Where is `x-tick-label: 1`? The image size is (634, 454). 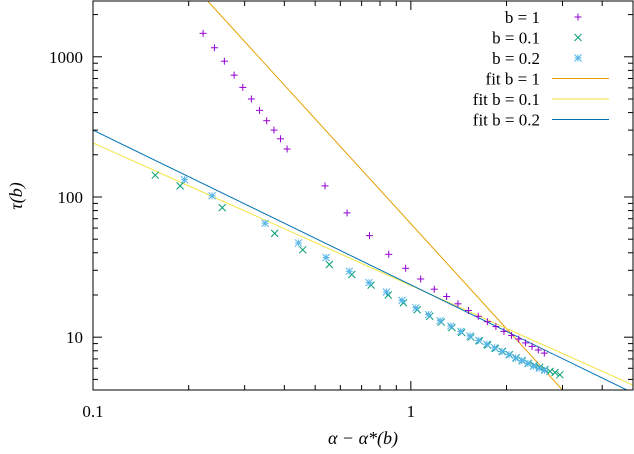
x-tick-label: 1 is located at coordinates (411, 411).